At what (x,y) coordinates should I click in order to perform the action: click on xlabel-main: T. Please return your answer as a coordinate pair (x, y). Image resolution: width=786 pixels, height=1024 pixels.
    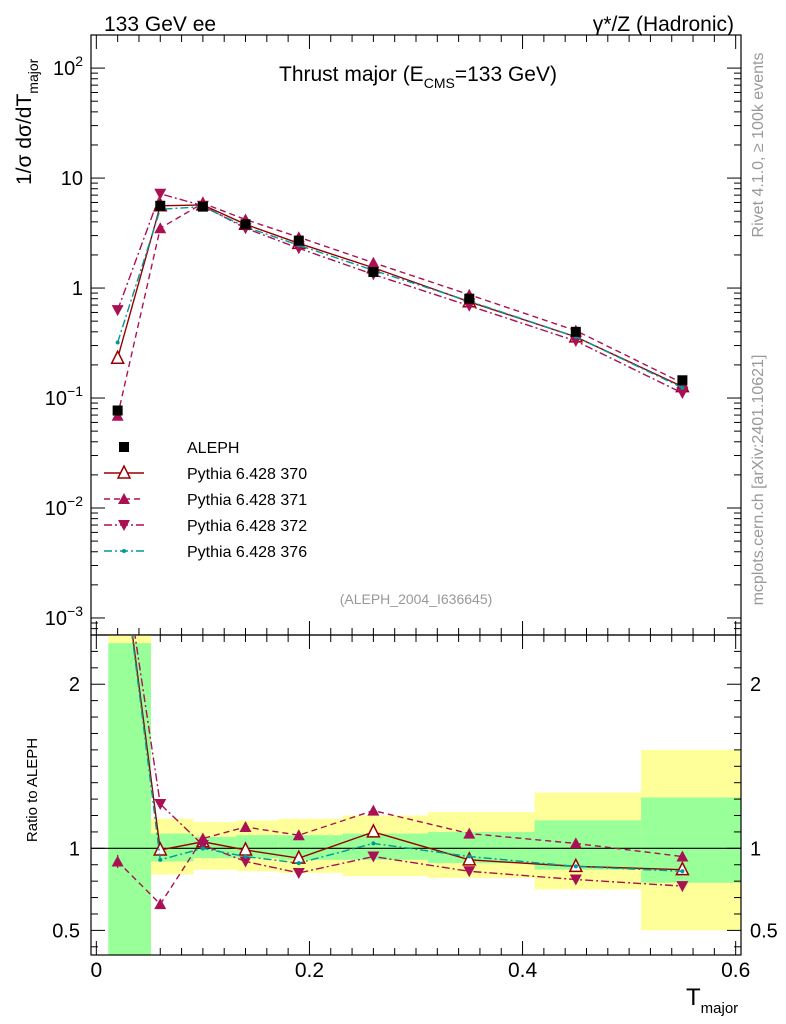
    Looking at the image, I should click on (693, 997).